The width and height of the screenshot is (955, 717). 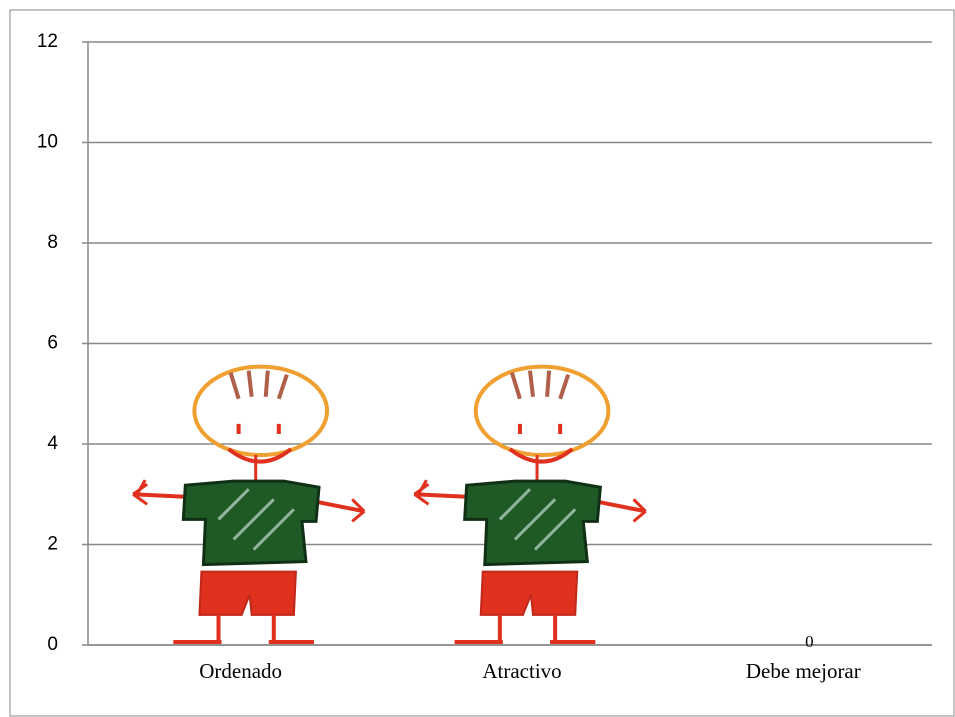 What do you see at coordinates (803, 671) in the screenshot?
I see `x-tick-label: Debe mejorar` at bounding box center [803, 671].